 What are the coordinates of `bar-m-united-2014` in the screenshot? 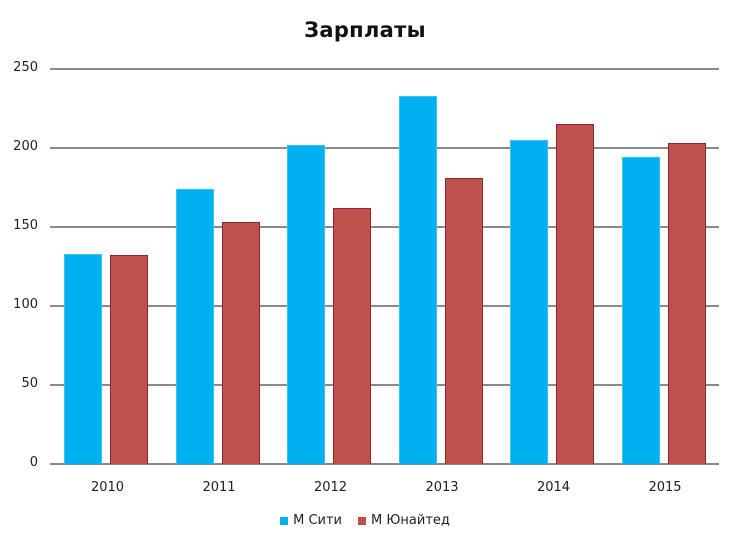 It's located at (575, 294).